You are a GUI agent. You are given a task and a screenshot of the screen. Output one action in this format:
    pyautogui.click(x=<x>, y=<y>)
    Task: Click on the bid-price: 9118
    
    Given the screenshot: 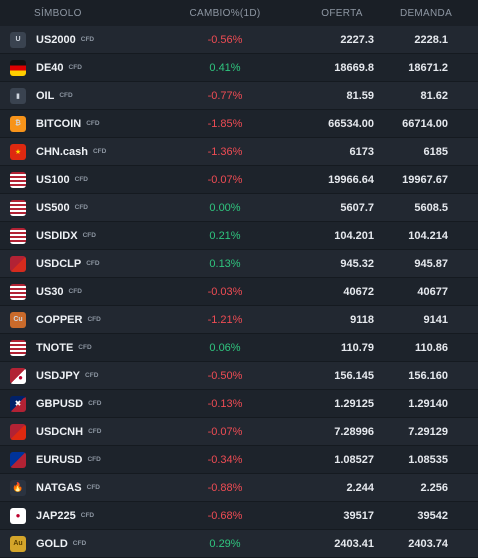 What is the action you would take?
    pyautogui.click(x=362, y=319)
    